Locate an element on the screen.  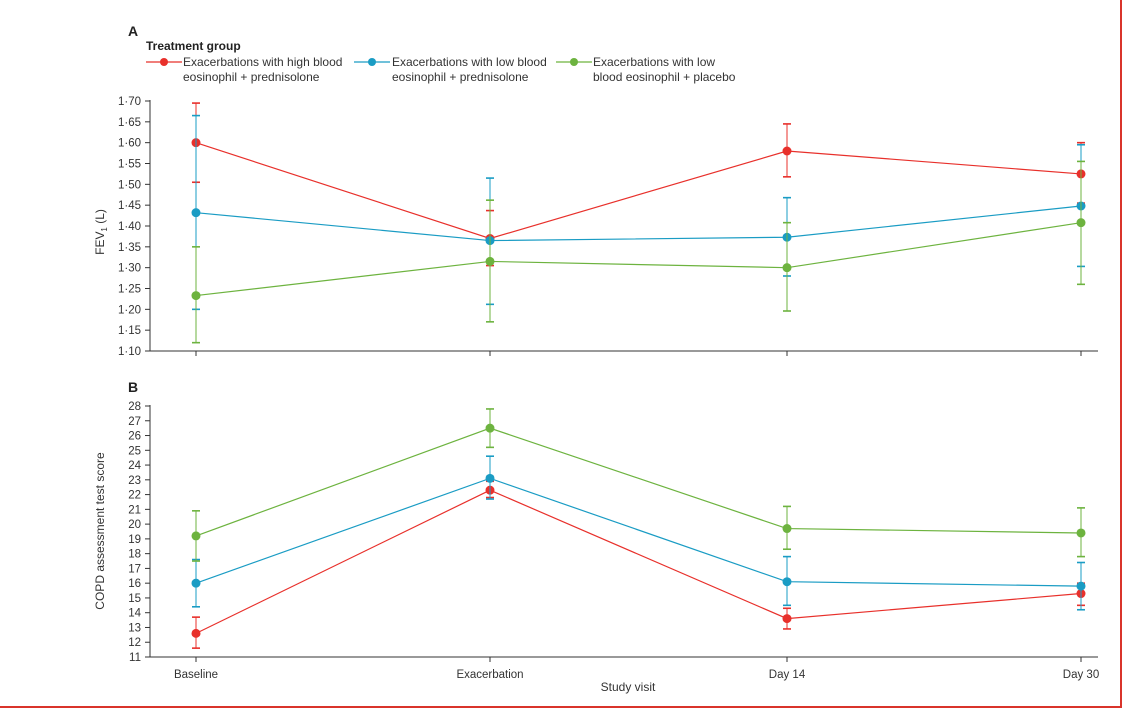
panel-b-x-tick-label: Day 30 is located at coordinates (1081, 675).